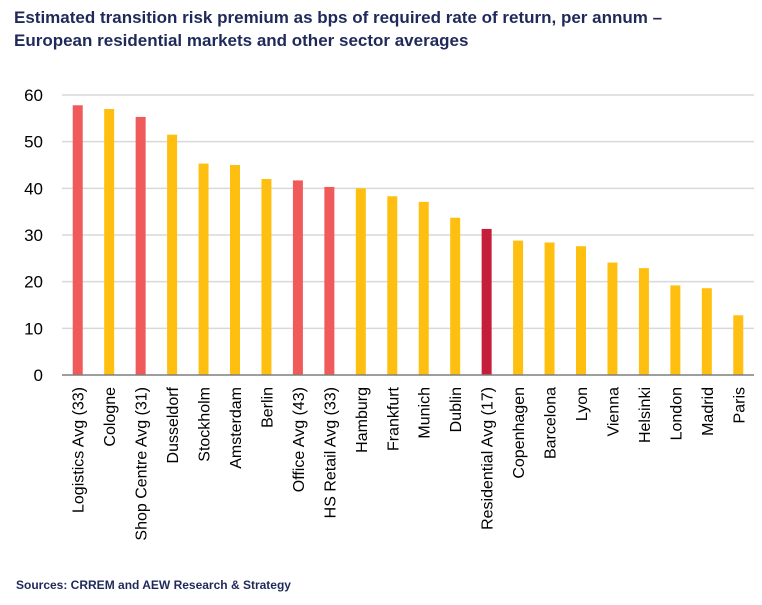 This screenshot has width=762, height=605. What do you see at coordinates (582, 404) in the screenshot?
I see `x-category-label: Lyon` at bounding box center [582, 404].